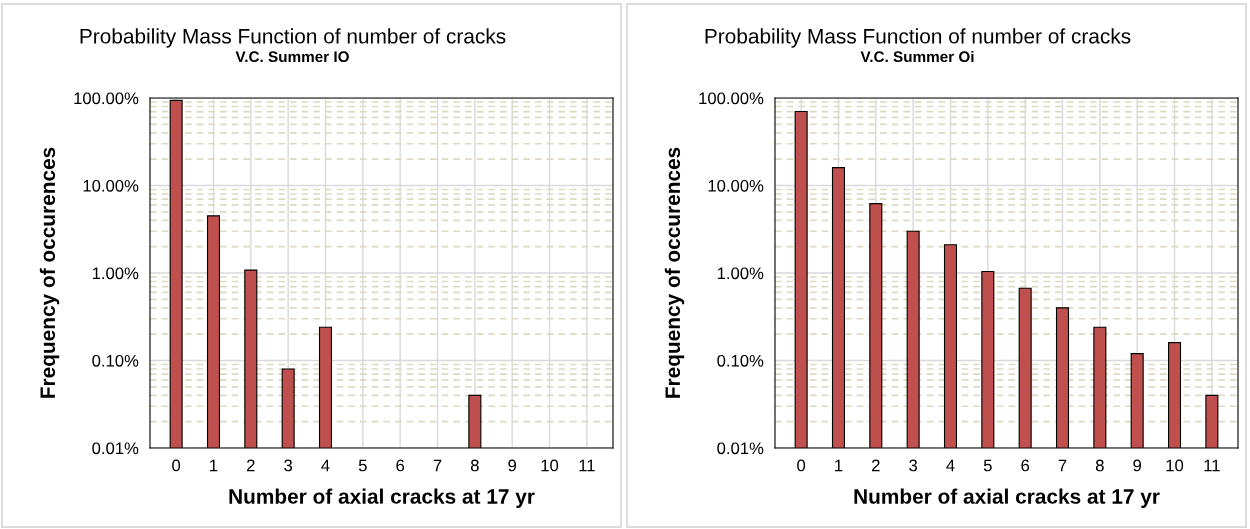 The image size is (1250, 529). What do you see at coordinates (917, 56) in the screenshot?
I see `chart-subtitle: V.C. Summer Oi` at bounding box center [917, 56].